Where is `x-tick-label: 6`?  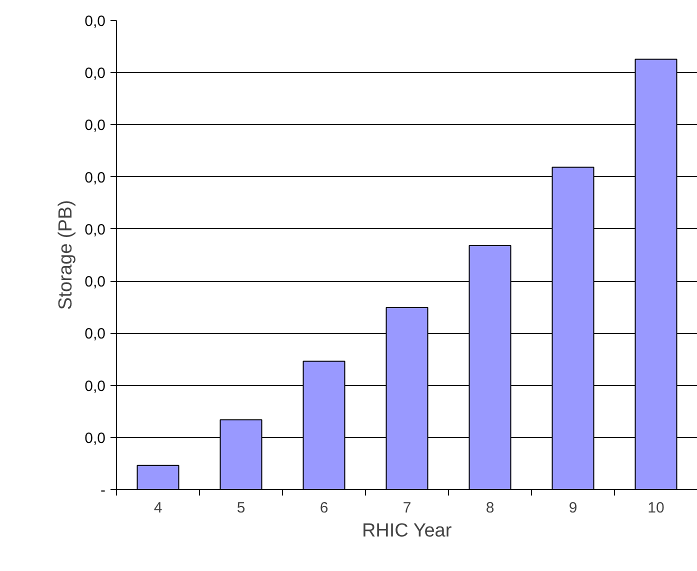 x-tick-label: 6 is located at coordinates (324, 508).